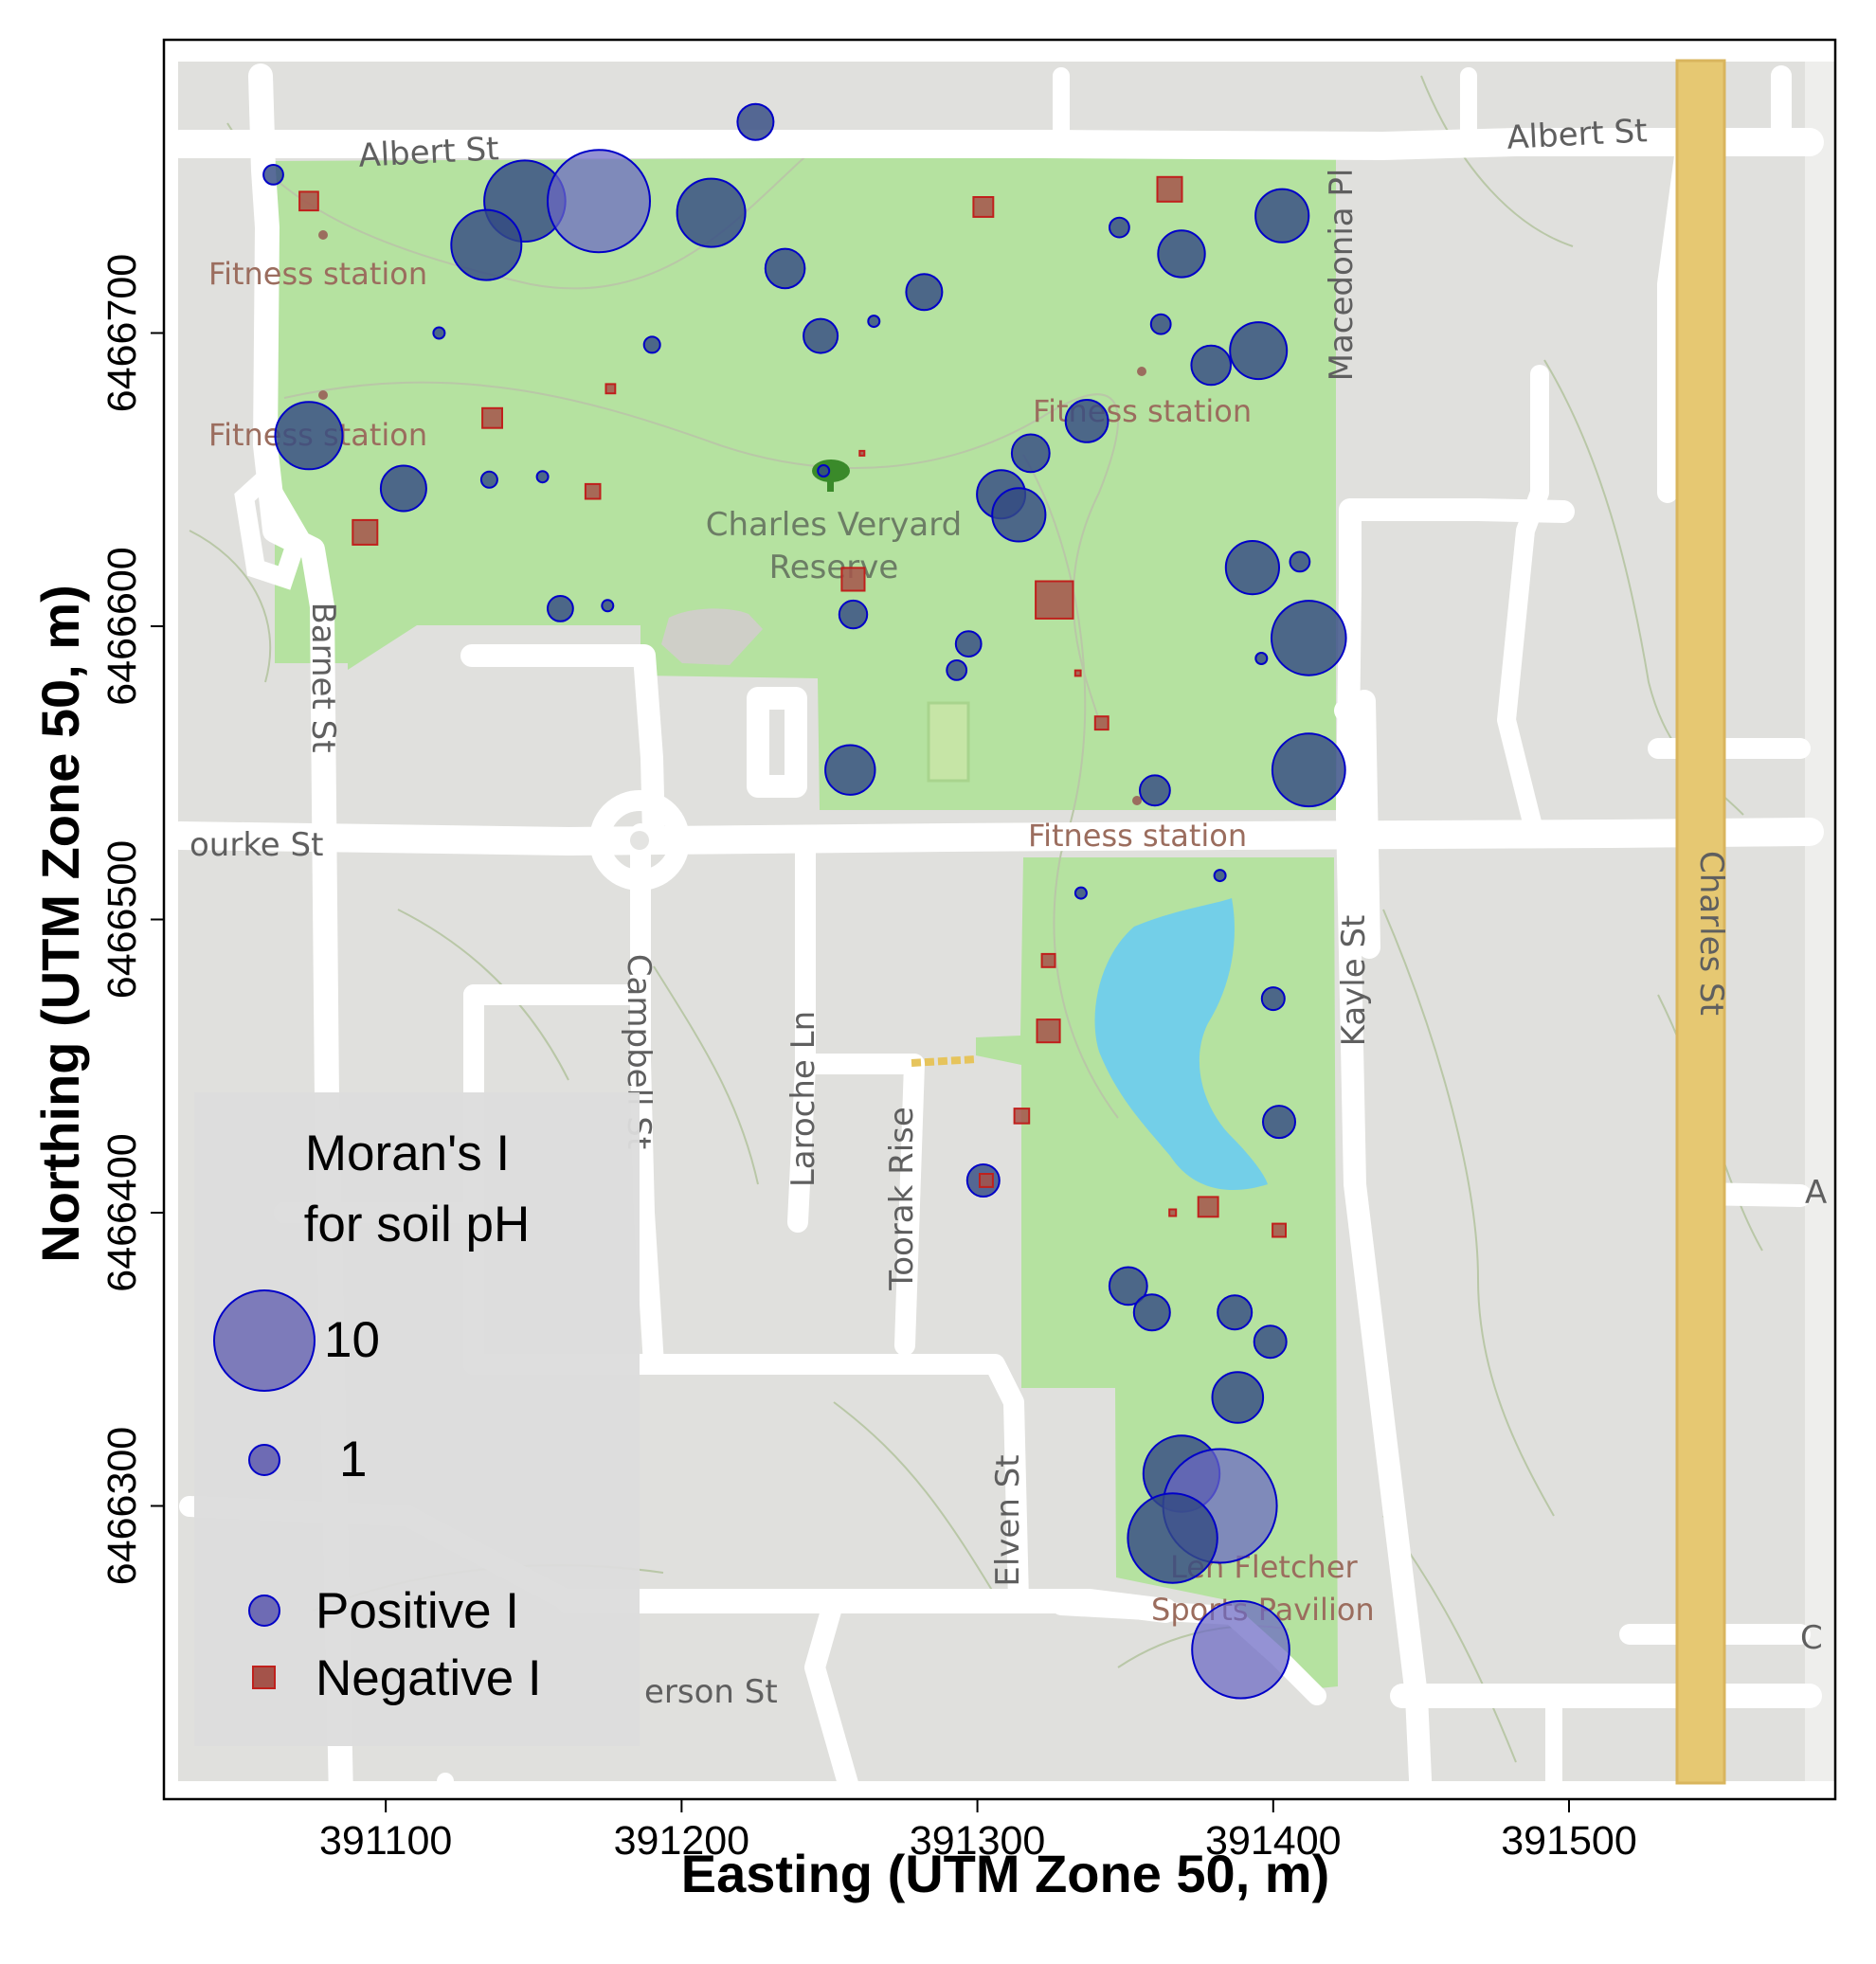 The width and height of the screenshot is (1876, 1964). Describe the element at coordinates (902, 1199) in the screenshot. I see `street-label: Toorak Rise` at that location.